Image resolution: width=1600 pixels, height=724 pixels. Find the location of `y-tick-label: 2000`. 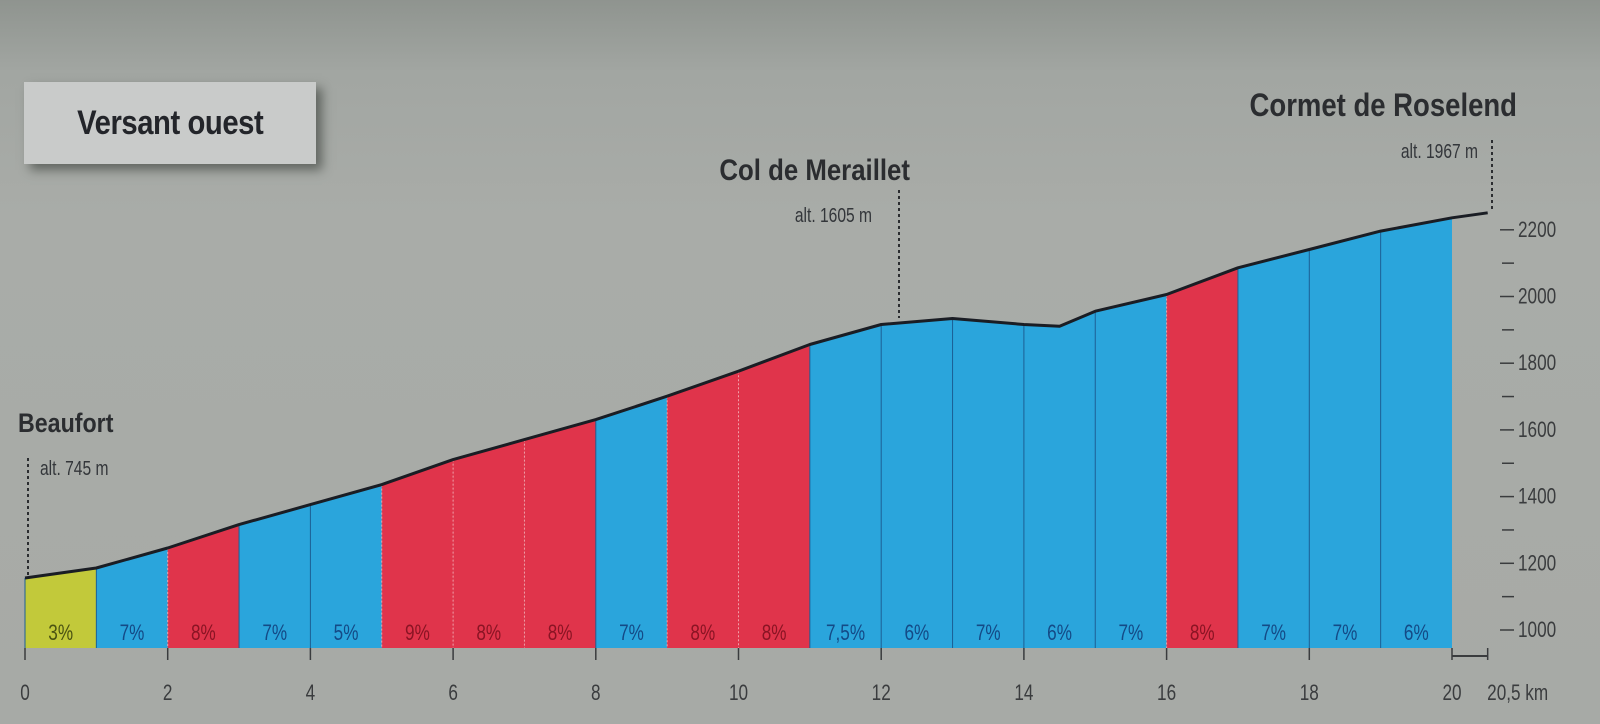

y-tick-label: 2000 is located at coordinates (1537, 297).